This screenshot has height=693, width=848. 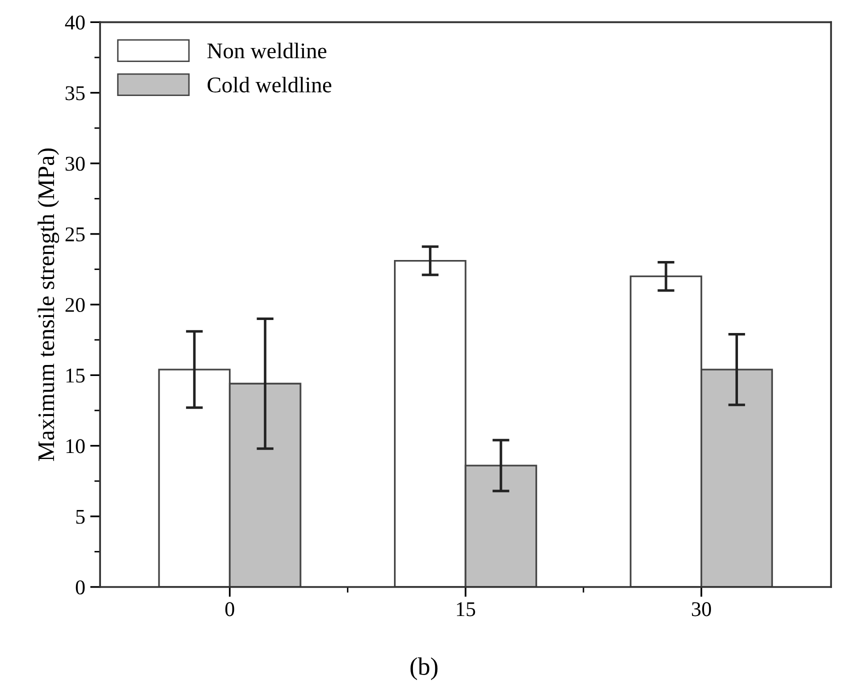 I want to click on y-tick-label: 20, so click(x=75, y=305).